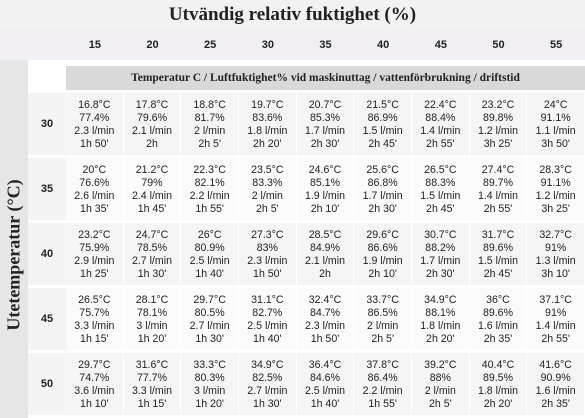  Describe the element at coordinates (152, 209) in the screenshot. I see `cell-line: 1h 45'` at that location.